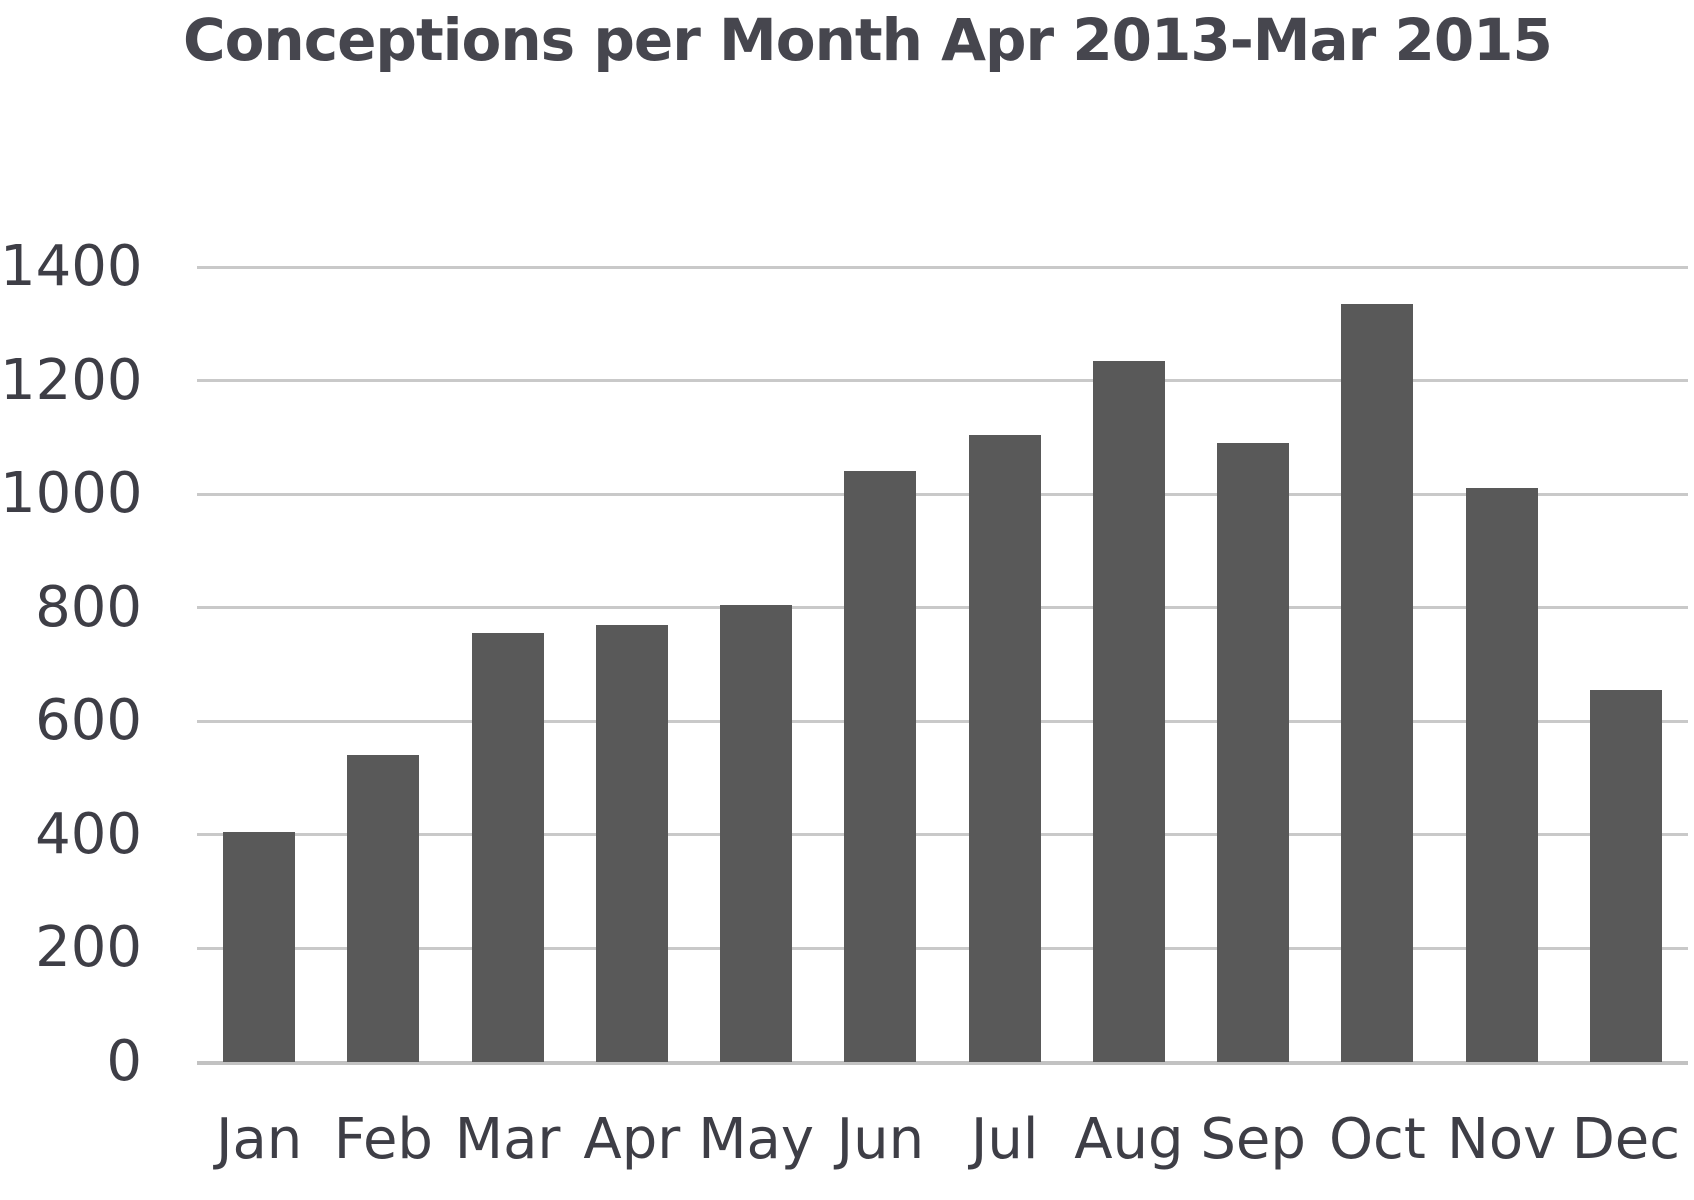  Describe the element at coordinates (1625, 876) in the screenshot. I see `bar-dec` at that location.